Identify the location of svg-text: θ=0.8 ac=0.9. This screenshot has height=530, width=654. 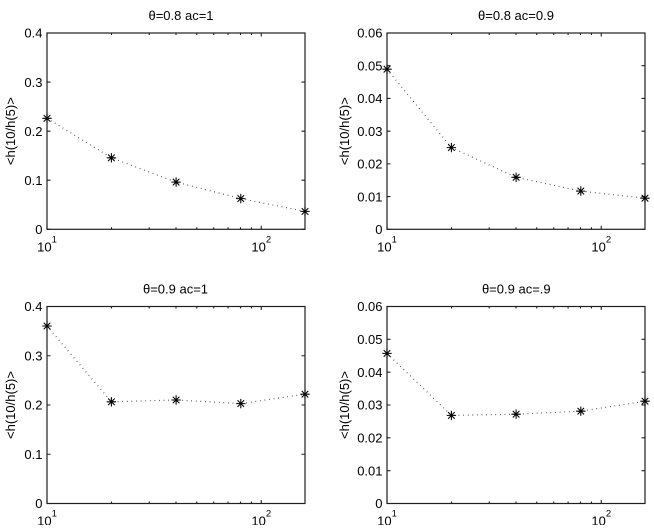
(516, 15).